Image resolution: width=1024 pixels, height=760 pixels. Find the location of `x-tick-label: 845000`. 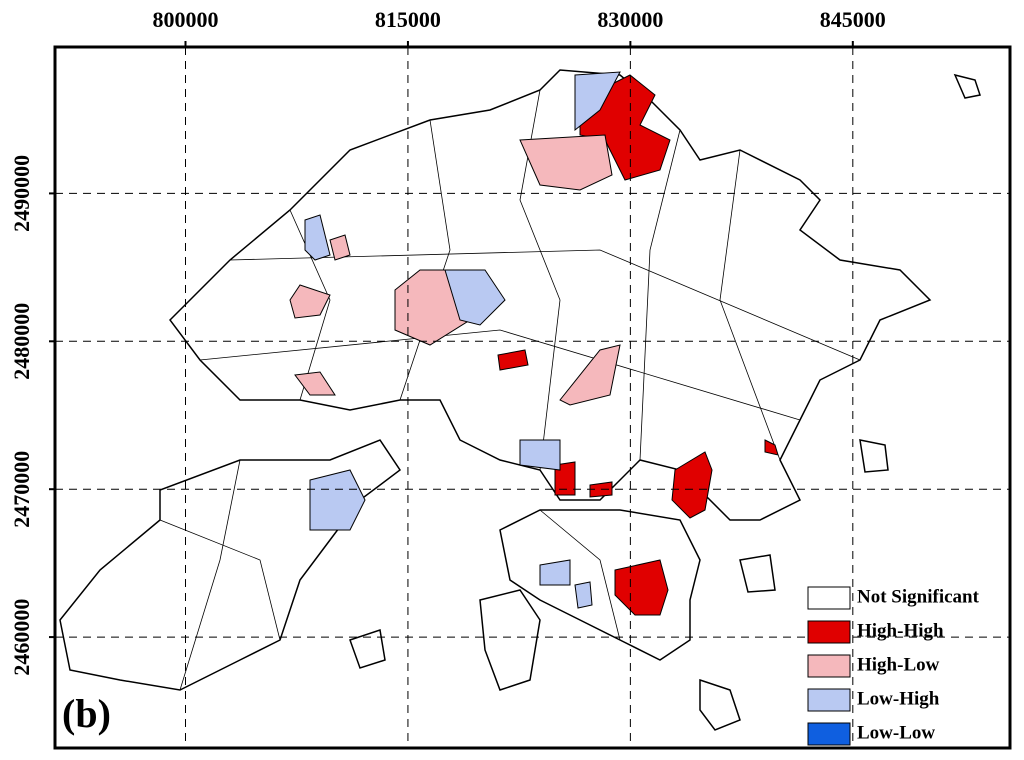

x-tick-label: 845000 is located at coordinates (853, 19).